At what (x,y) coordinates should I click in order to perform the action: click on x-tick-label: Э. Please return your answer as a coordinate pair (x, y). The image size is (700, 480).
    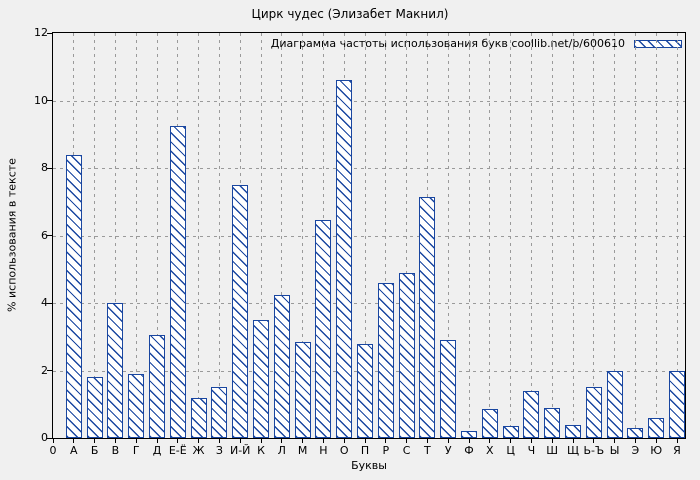
    Looking at the image, I should click on (635, 450).